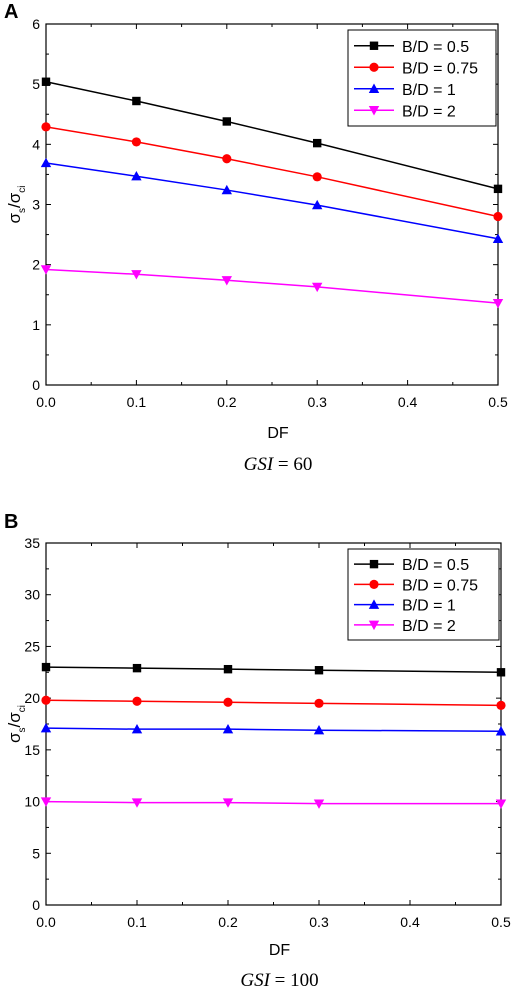 The width and height of the screenshot is (512, 991). I want to click on y-tick-label: 15, so click(32, 750).